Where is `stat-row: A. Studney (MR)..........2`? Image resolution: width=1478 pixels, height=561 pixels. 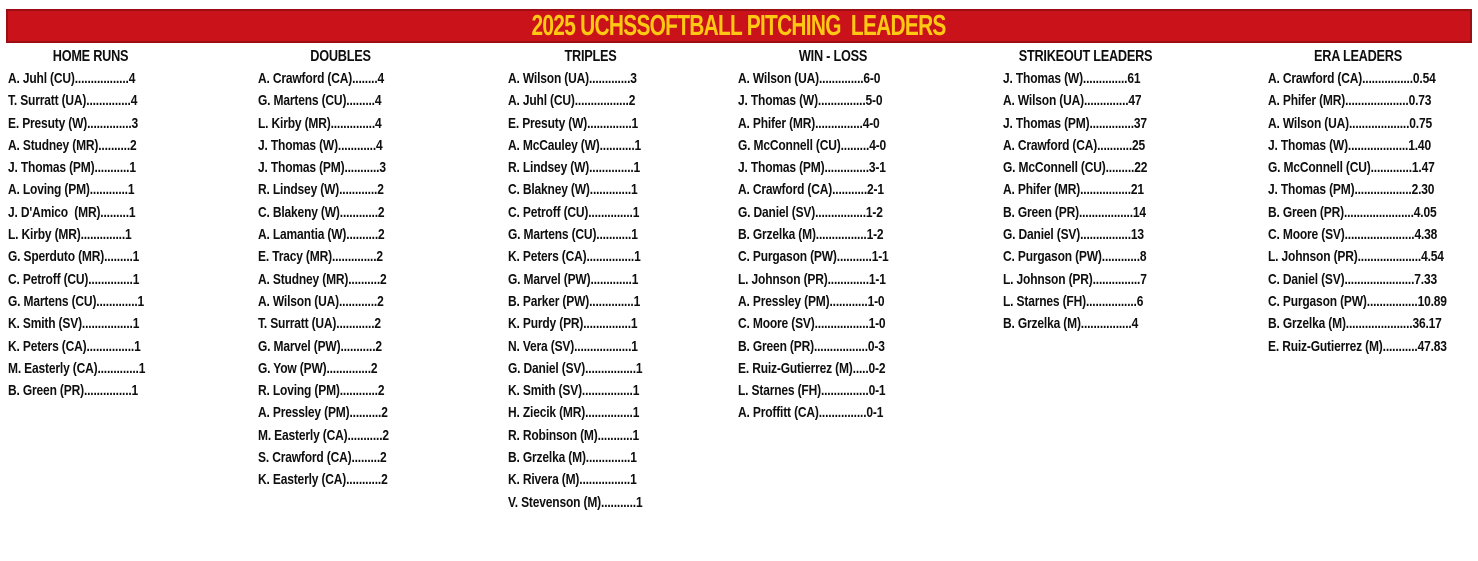
stat-row: A. Studney (MR)..........2 is located at coordinates (76, 146).